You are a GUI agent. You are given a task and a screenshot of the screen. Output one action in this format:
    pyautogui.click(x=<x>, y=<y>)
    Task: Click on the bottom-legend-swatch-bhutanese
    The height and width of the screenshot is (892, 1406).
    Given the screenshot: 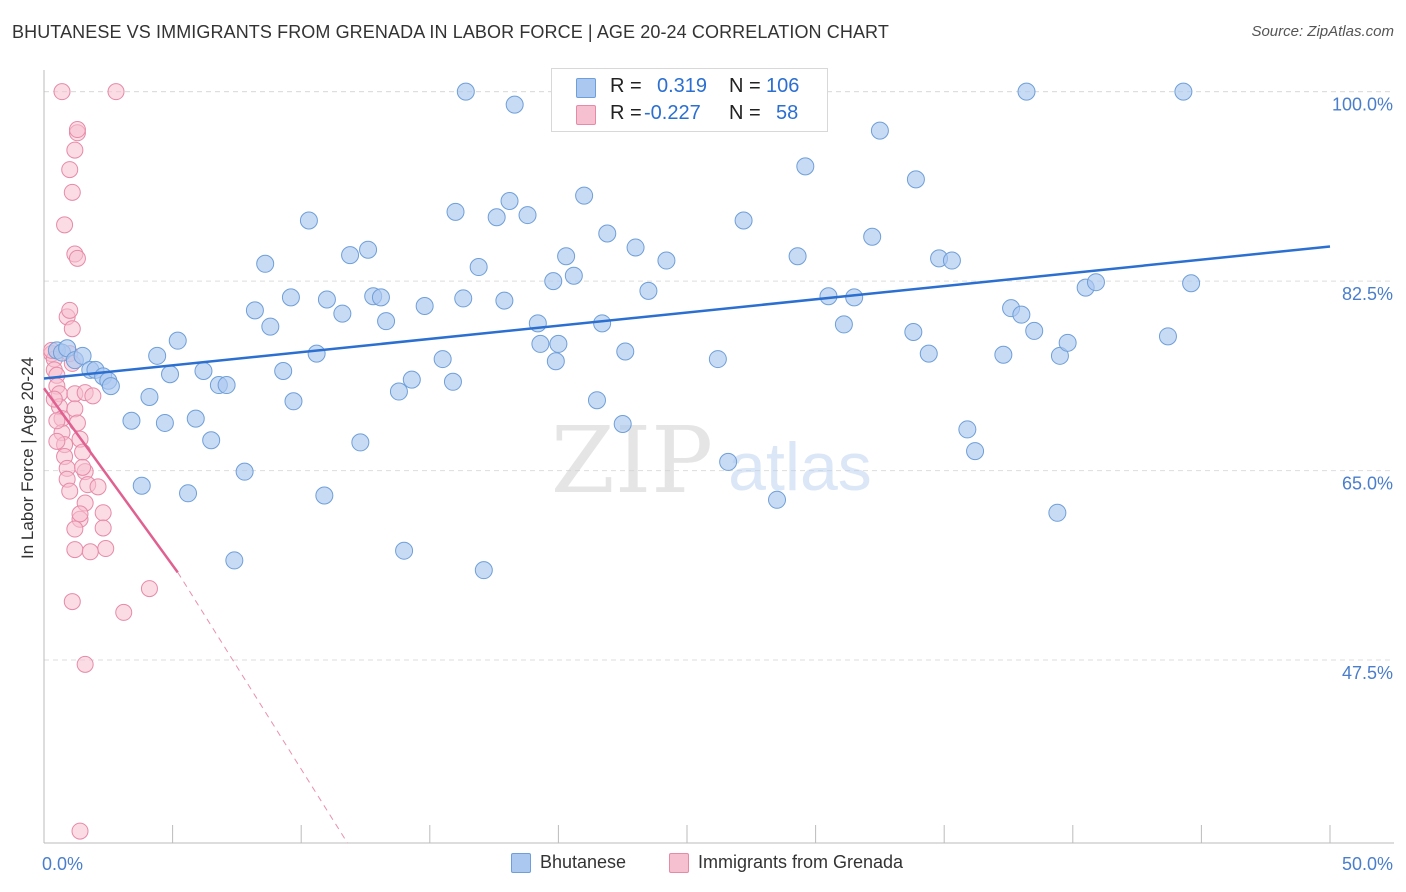 What is the action you would take?
    pyautogui.click(x=521, y=863)
    